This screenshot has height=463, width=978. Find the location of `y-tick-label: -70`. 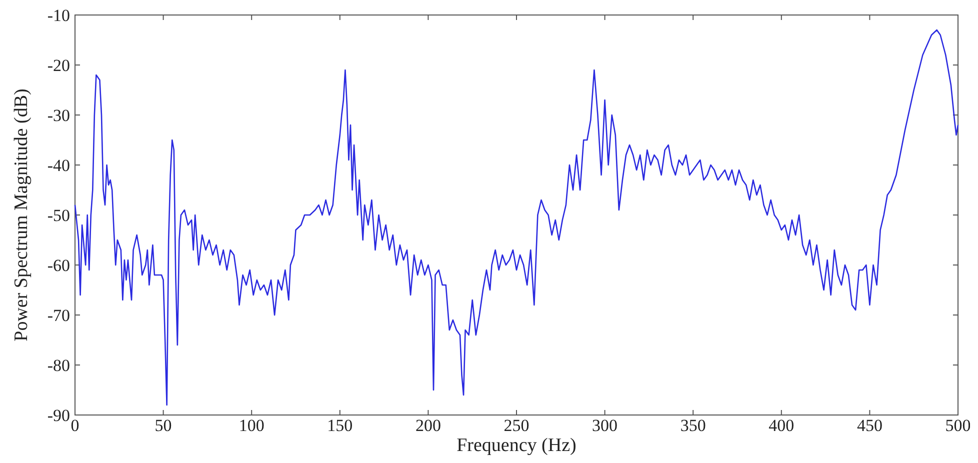

y-tick-label: -70 is located at coordinates (58, 315).